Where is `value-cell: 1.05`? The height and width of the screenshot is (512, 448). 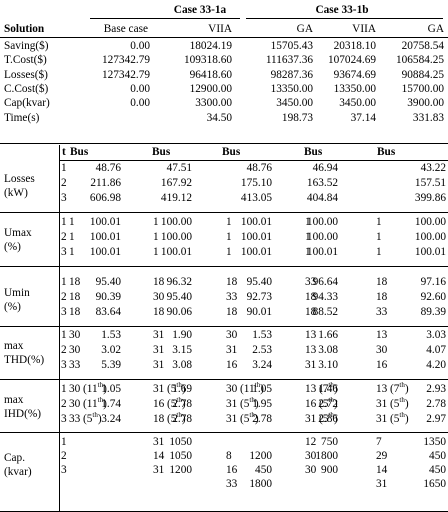
value-cell: 1.05 is located at coordinates (262, 389).